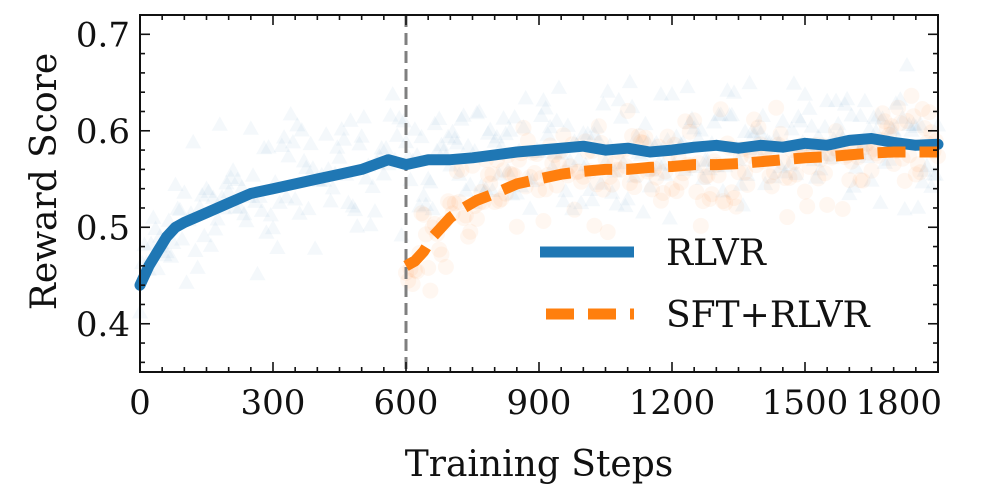  What do you see at coordinates (273, 403) in the screenshot?
I see `x-tick-label: 300` at bounding box center [273, 403].